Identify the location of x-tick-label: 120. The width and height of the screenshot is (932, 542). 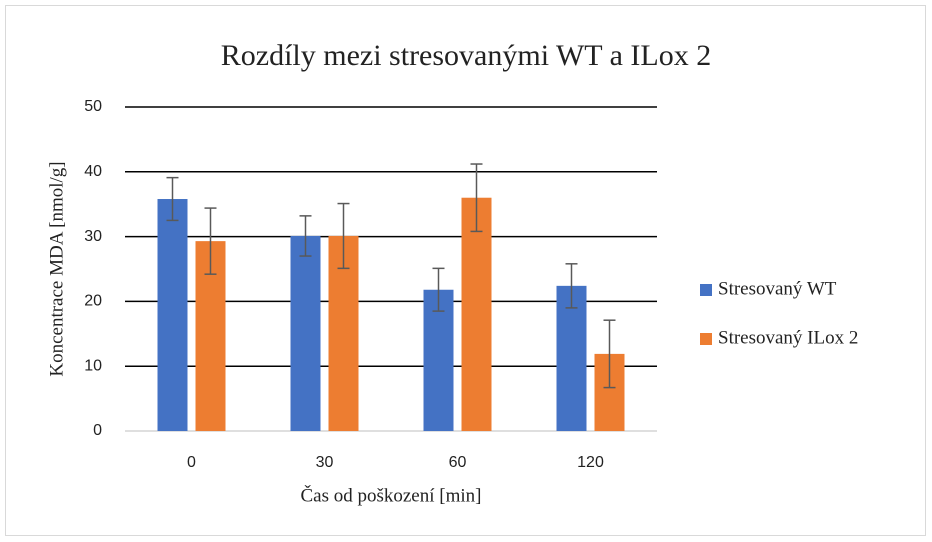
(590, 462).